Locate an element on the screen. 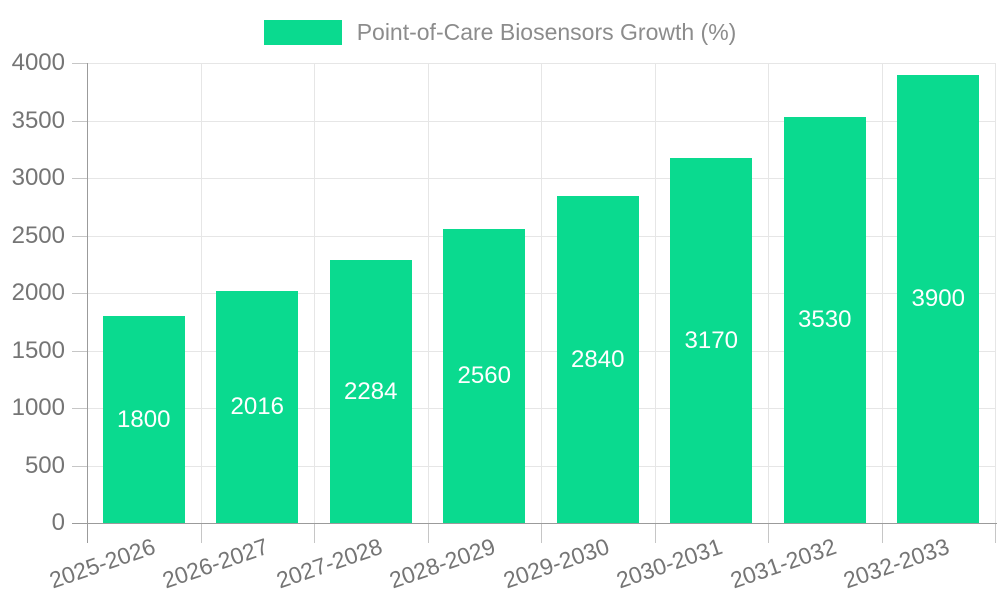  bar: 2284 is located at coordinates (370, 391).